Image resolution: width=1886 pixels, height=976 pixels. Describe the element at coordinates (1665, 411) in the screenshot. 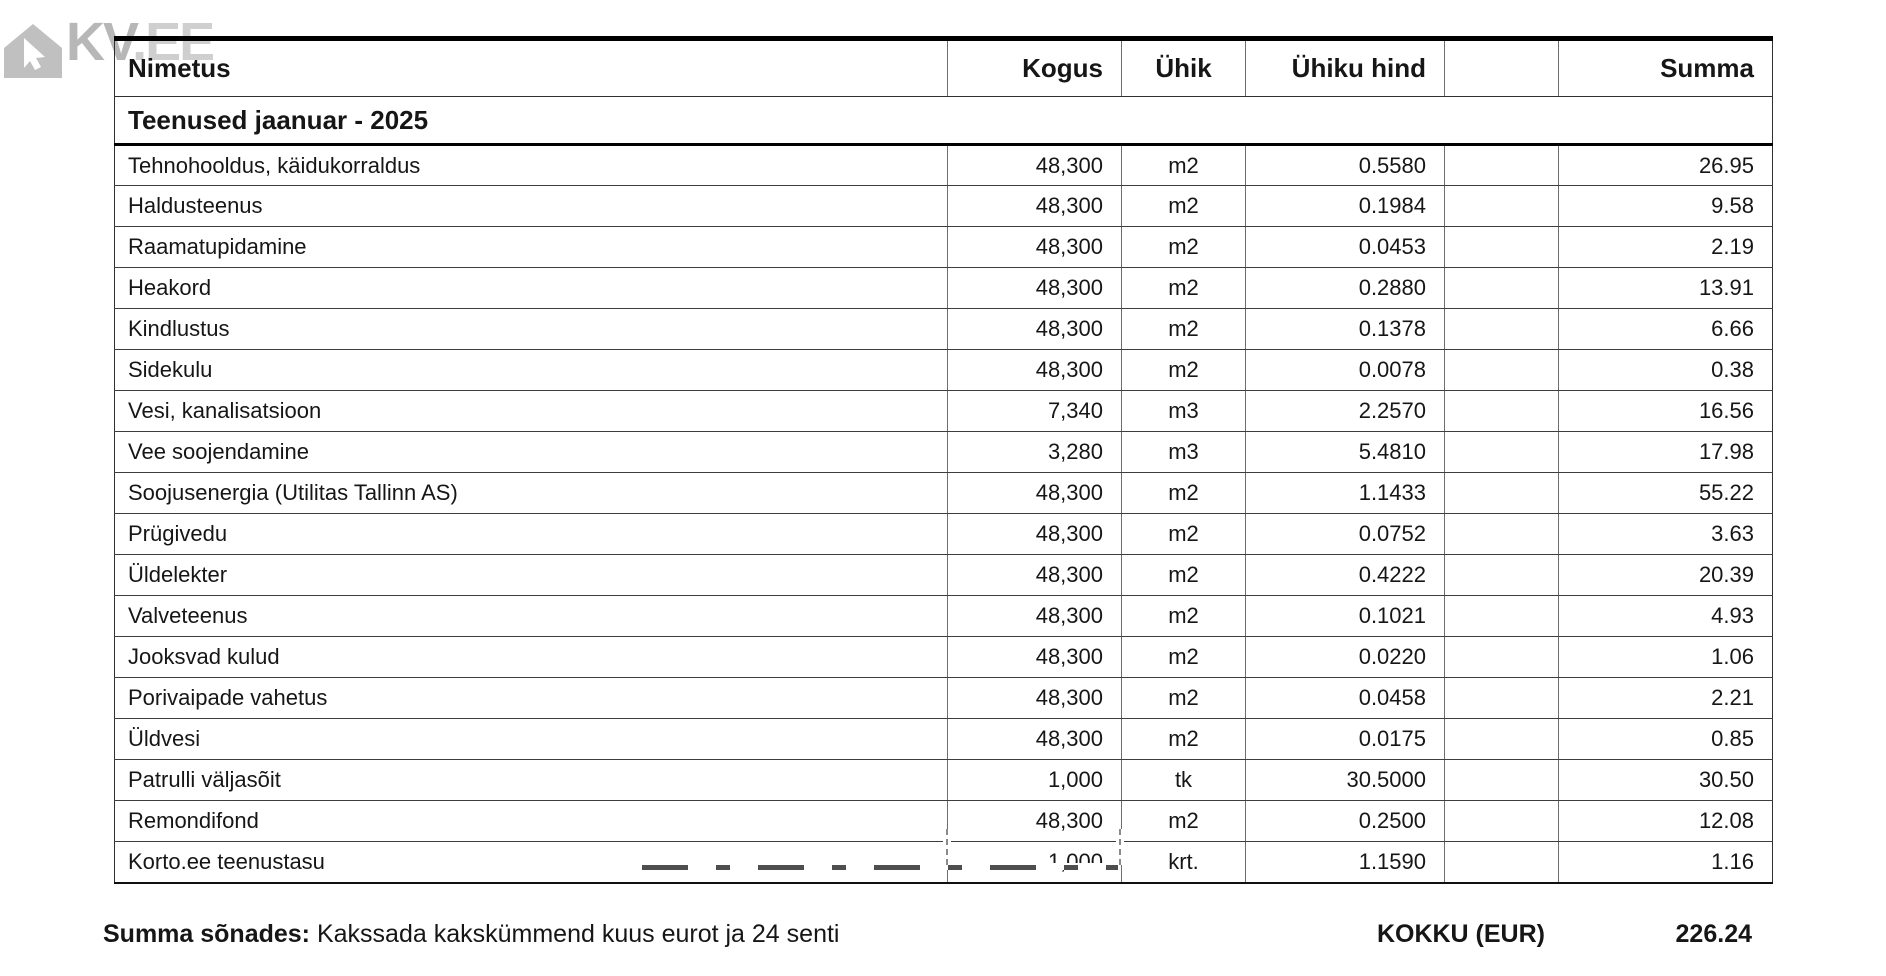

I see `sum-cell: 16.56` at that location.